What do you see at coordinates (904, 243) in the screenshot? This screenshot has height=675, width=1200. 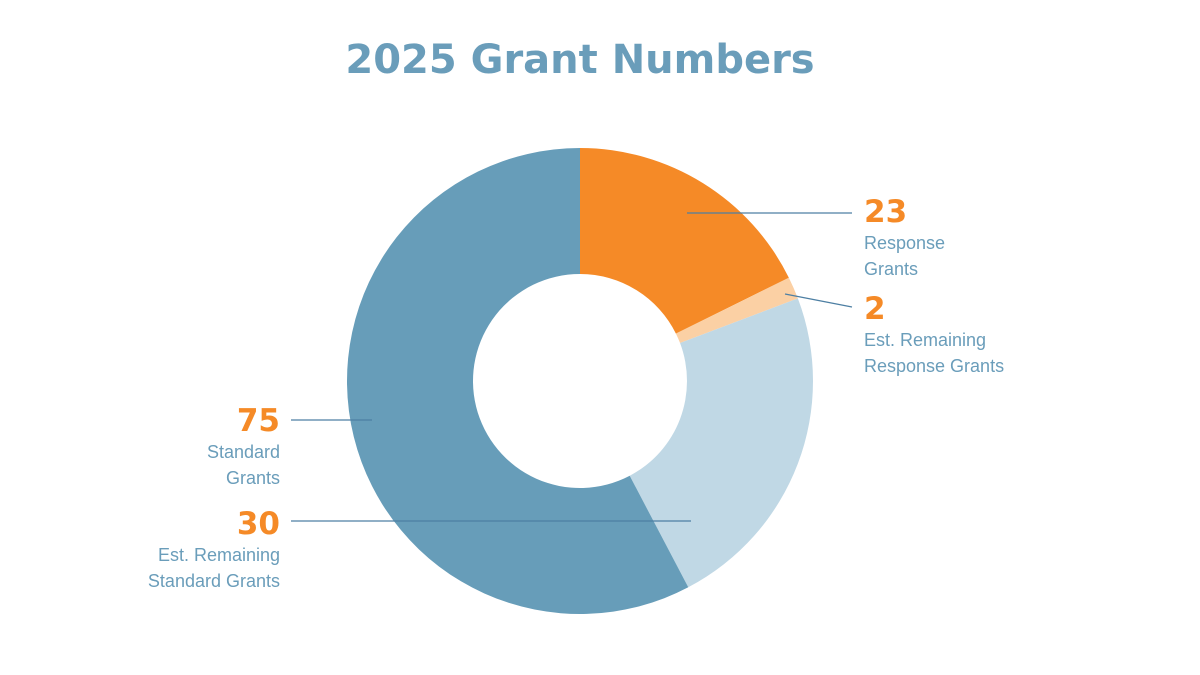 I see `category-label-response-line-1: Response` at bounding box center [904, 243].